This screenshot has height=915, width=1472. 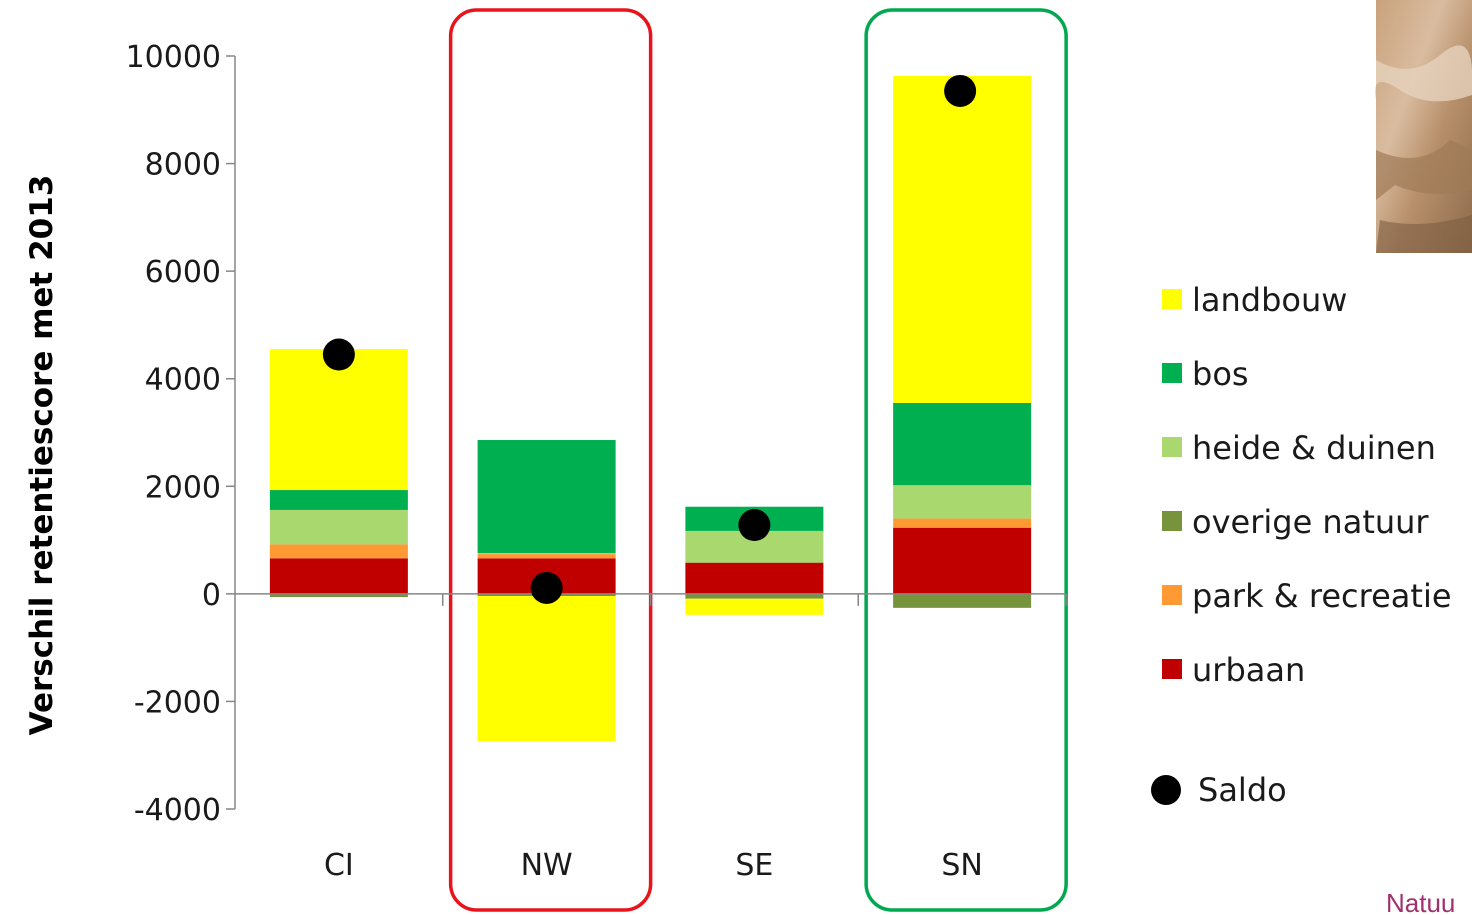 I want to click on y-tick-label: -2000, so click(x=177, y=702).